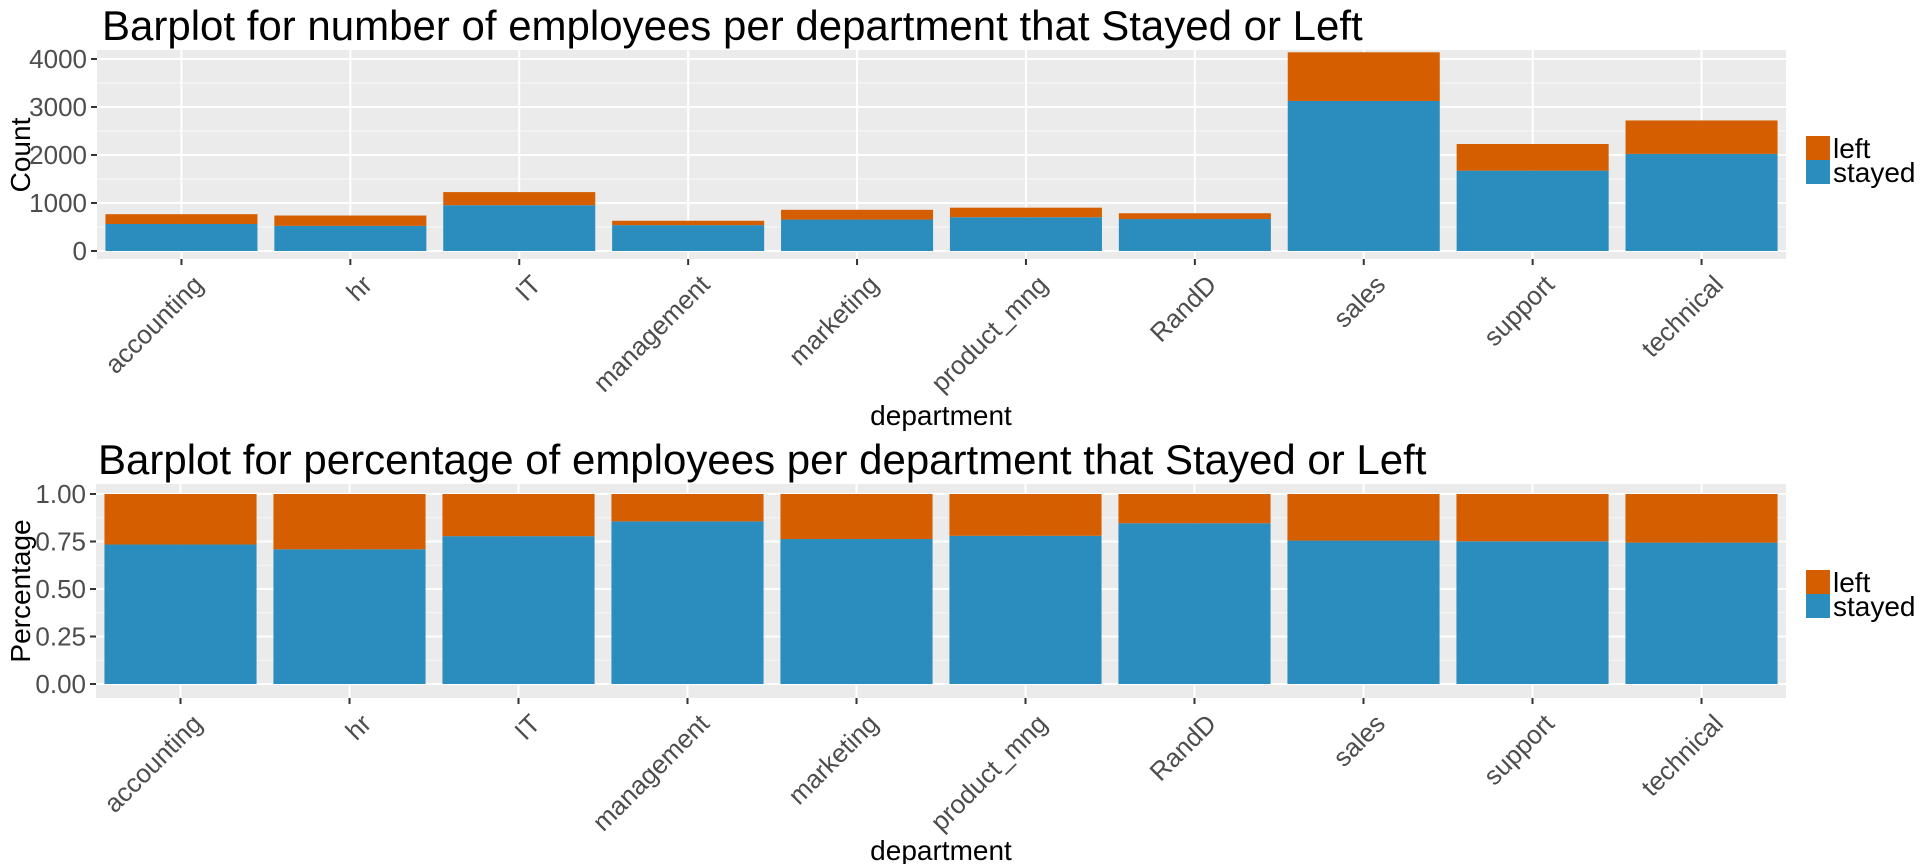 The height and width of the screenshot is (864, 1920). Describe the element at coordinates (941, 849) in the screenshot. I see `percentage-x-axis-title: department` at that location.